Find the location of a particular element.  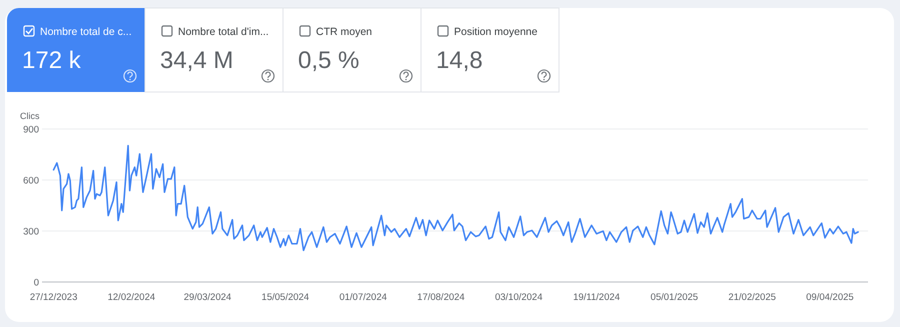

x-tick-label: 05/01/2025 is located at coordinates (674, 297).